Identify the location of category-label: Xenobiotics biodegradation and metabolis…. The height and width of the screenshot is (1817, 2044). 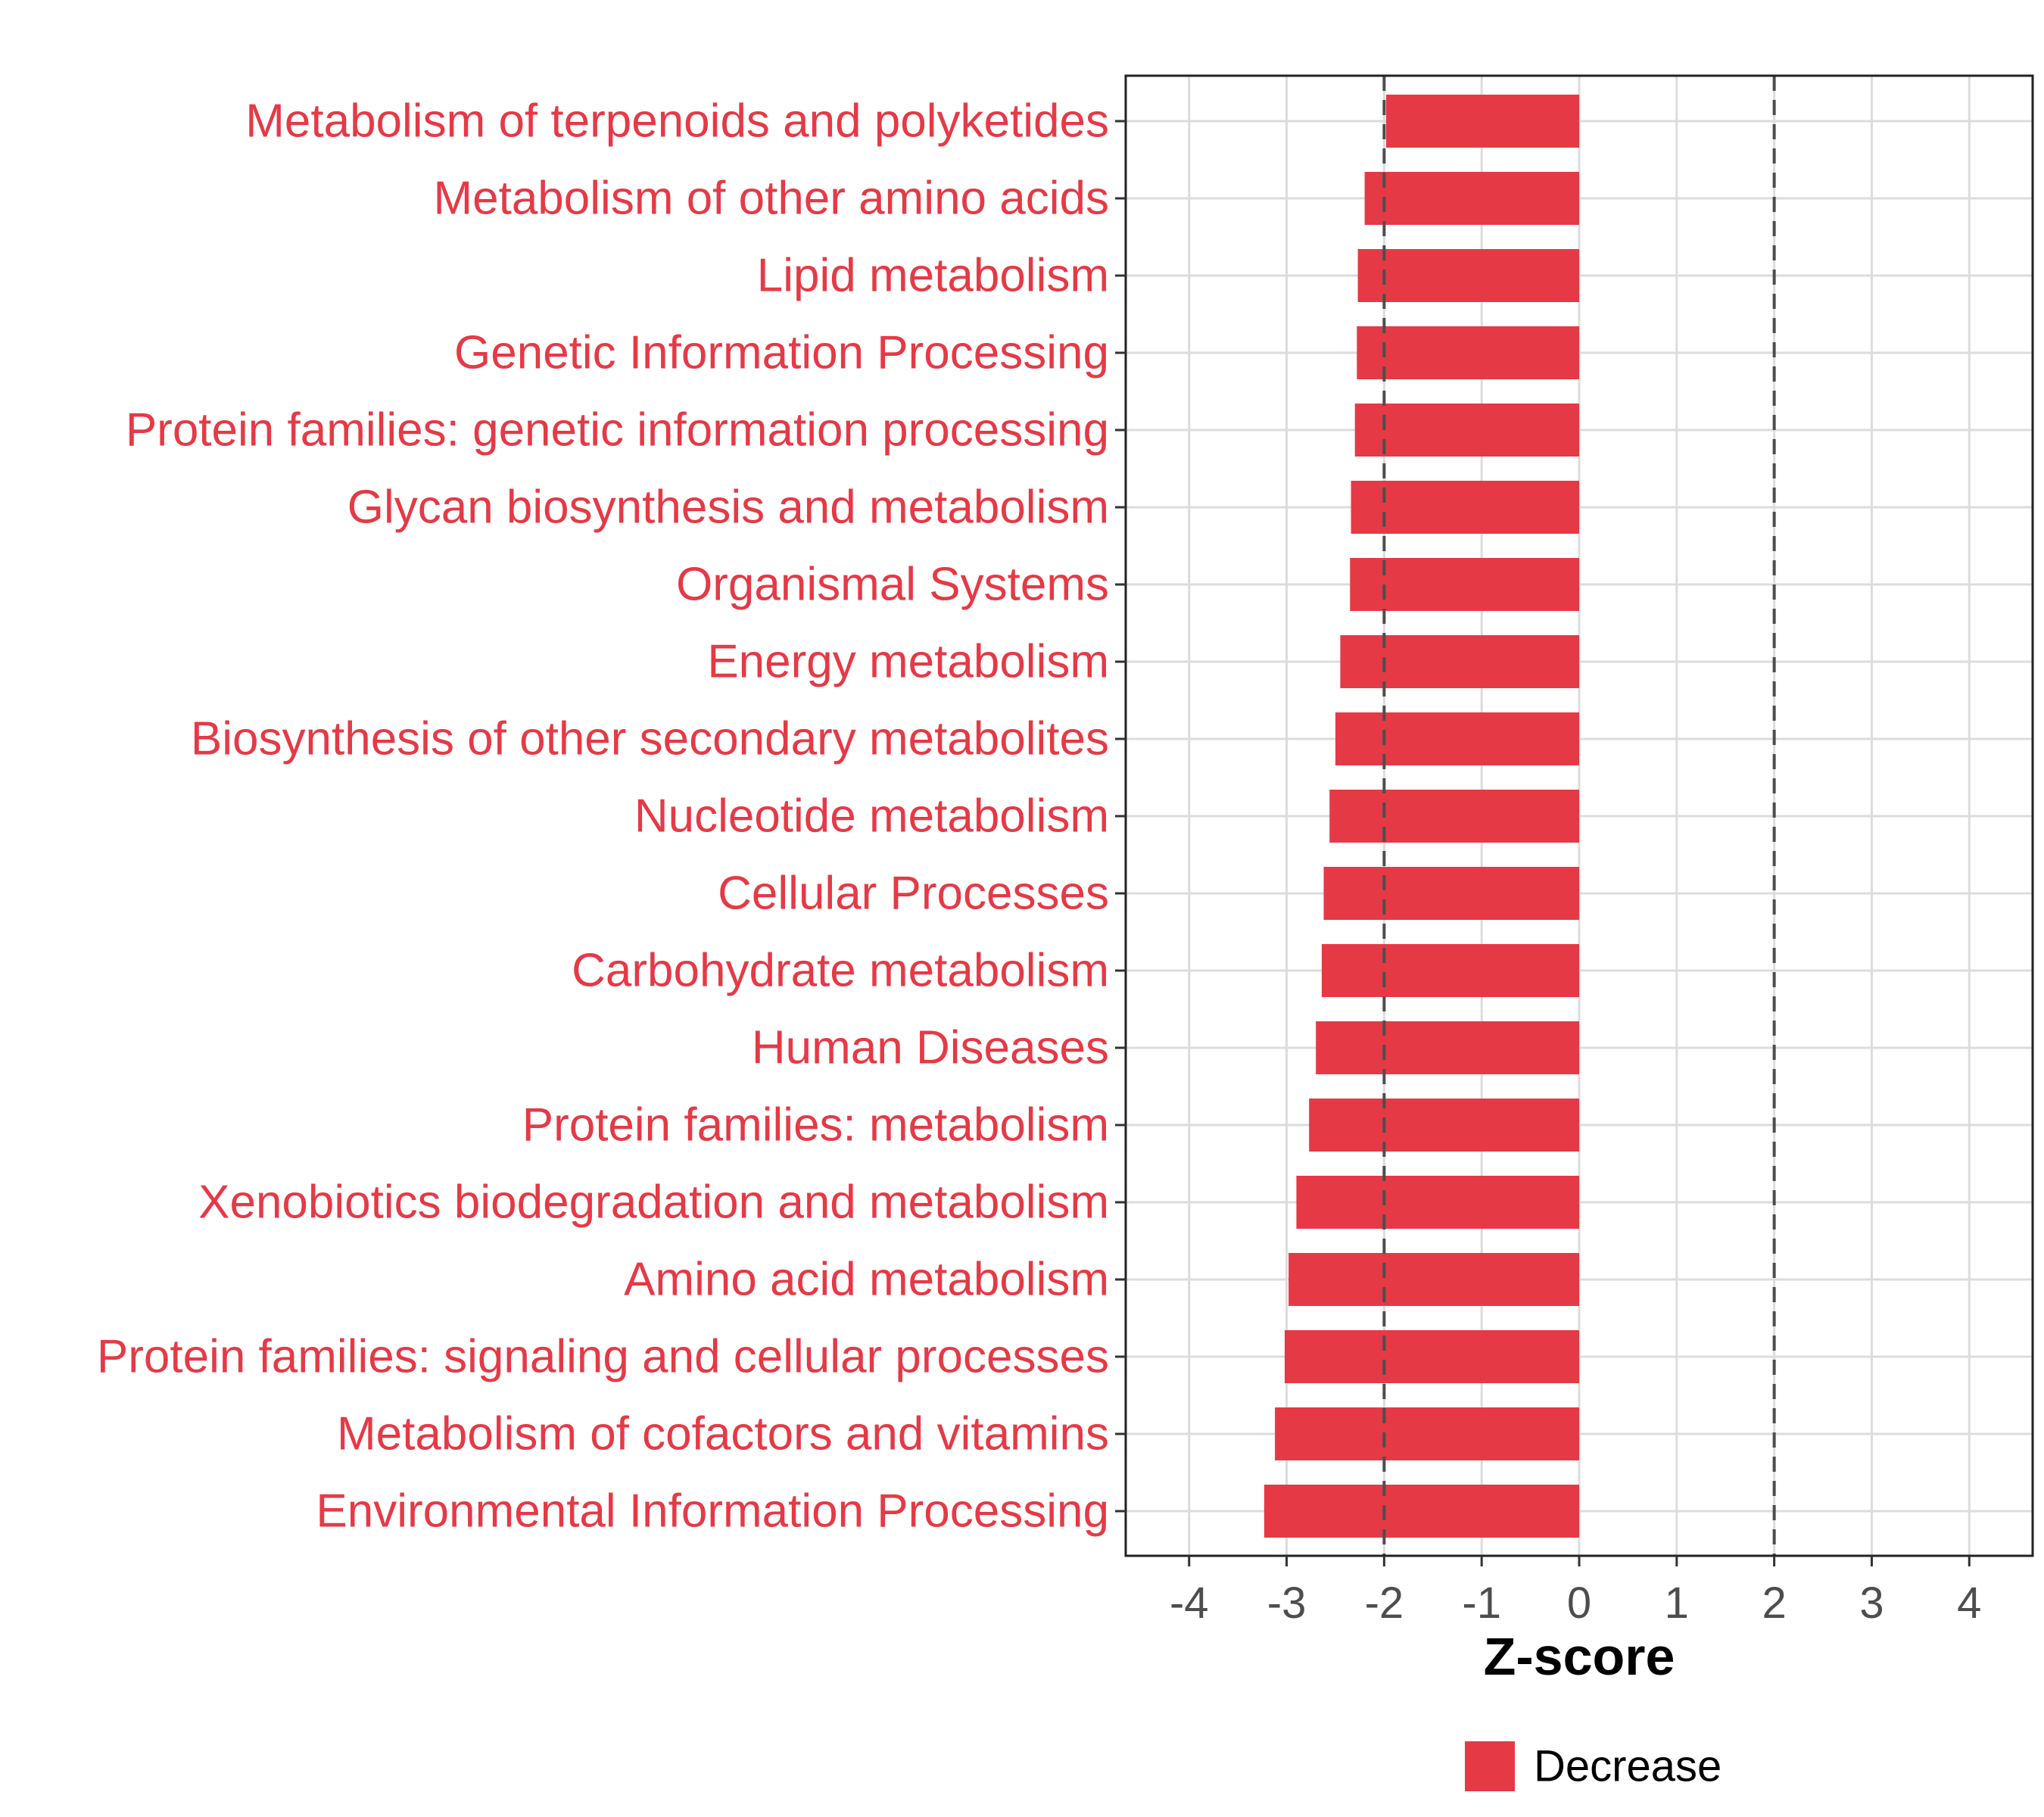
(653, 1203).